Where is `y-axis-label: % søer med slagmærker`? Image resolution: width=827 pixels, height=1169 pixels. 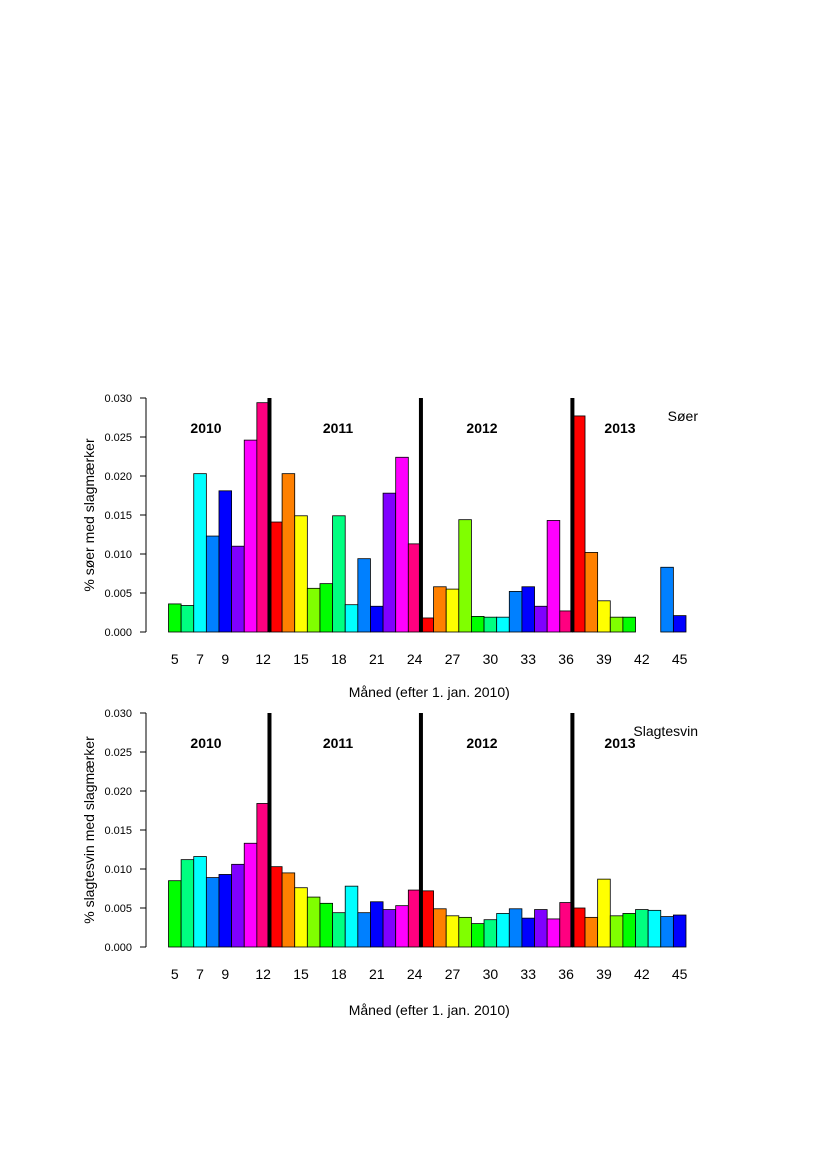 y-axis-label: % søer med slagmærker is located at coordinates (89, 515).